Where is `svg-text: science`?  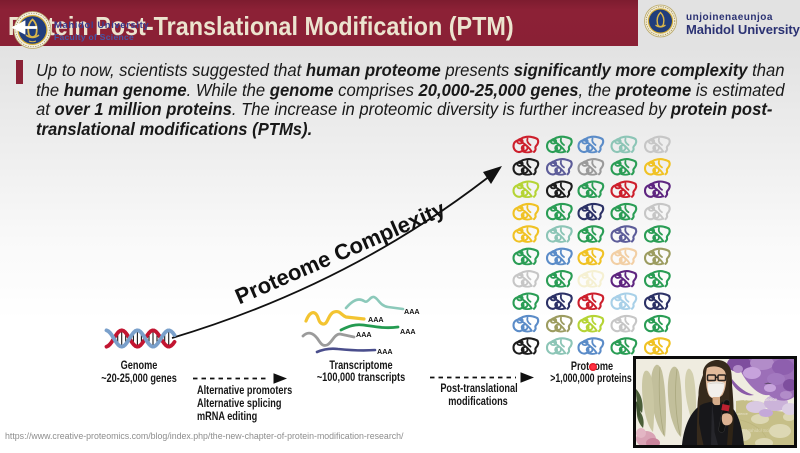 svg-text: science is located at coordinates (742, 414).